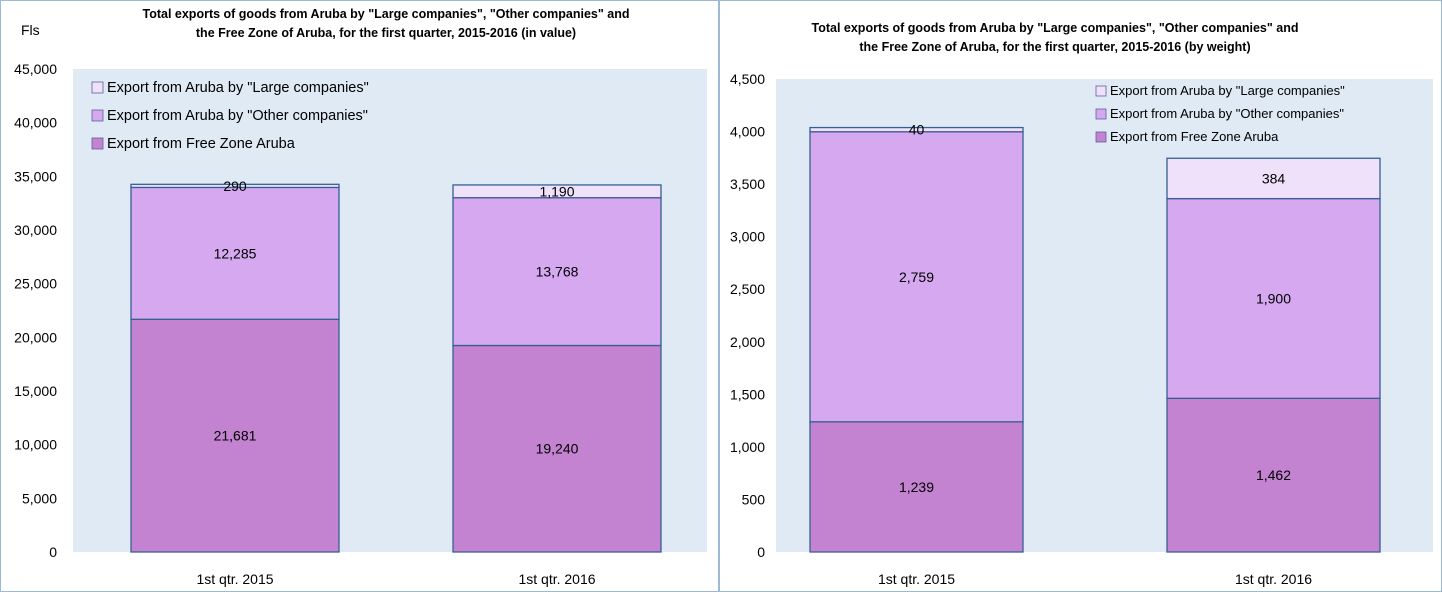 The height and width of the screenshot is (592, 1442). What do you see at coordinates (35, 445) in the screenshot?
I see `y-tick-label: 10,000` at bounding box center [35, 445].